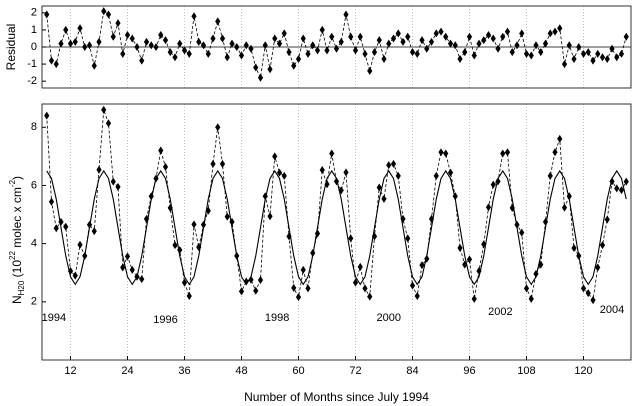  I want to click on year-label: 1998, so click(277, 318).